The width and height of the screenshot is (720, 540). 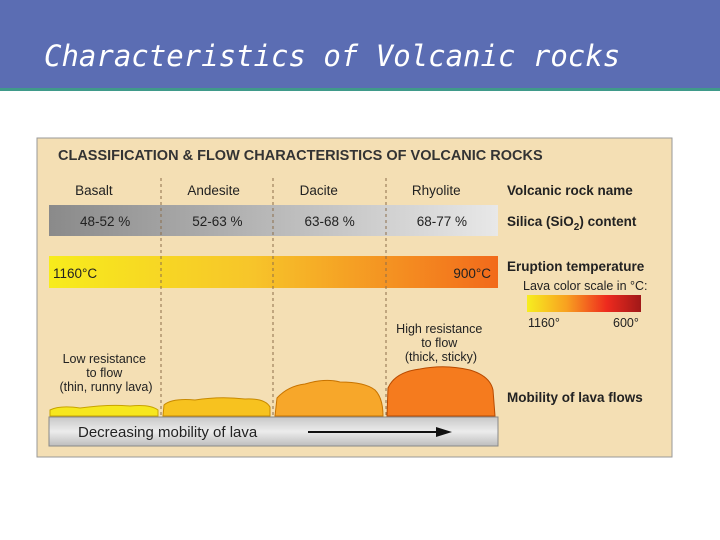 What do you see at coordinates (319, 190) in the screenshot?
I see `rock-name: Dacite` at bounding box center [319, 190].